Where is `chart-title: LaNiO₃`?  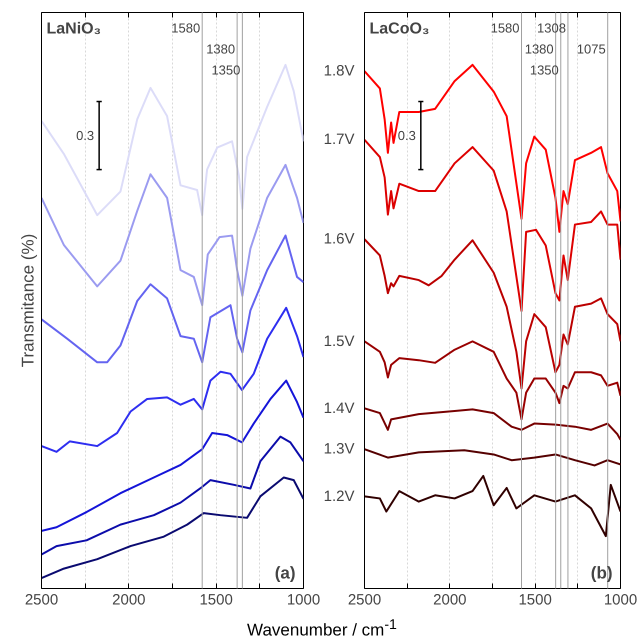
chart-title: LaNiO₃ is located at coordinates (74, 29).